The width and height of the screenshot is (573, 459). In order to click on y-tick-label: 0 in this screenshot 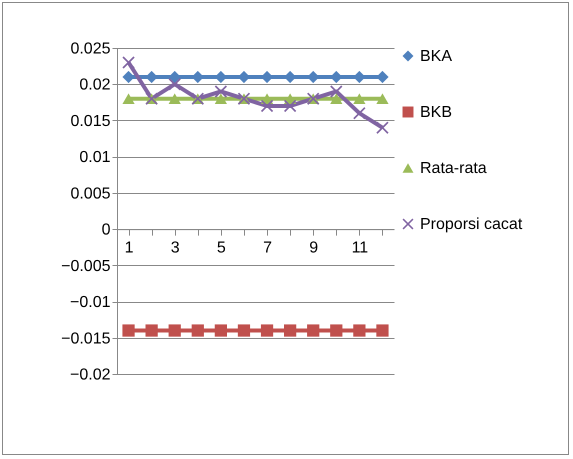, I will do `click(106, 230)`.